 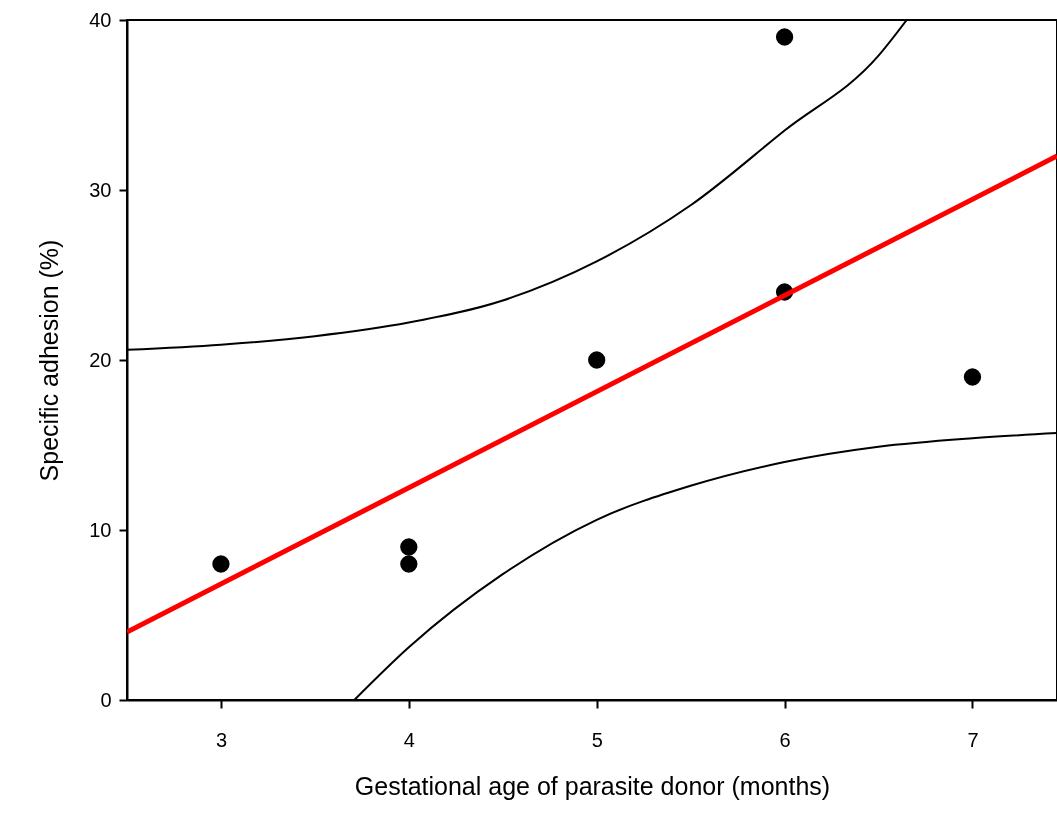 What do you see at coordinates (106, 699) in the screenshot?
I see `y-tick-label: 0` at bounding box center [106, 699].